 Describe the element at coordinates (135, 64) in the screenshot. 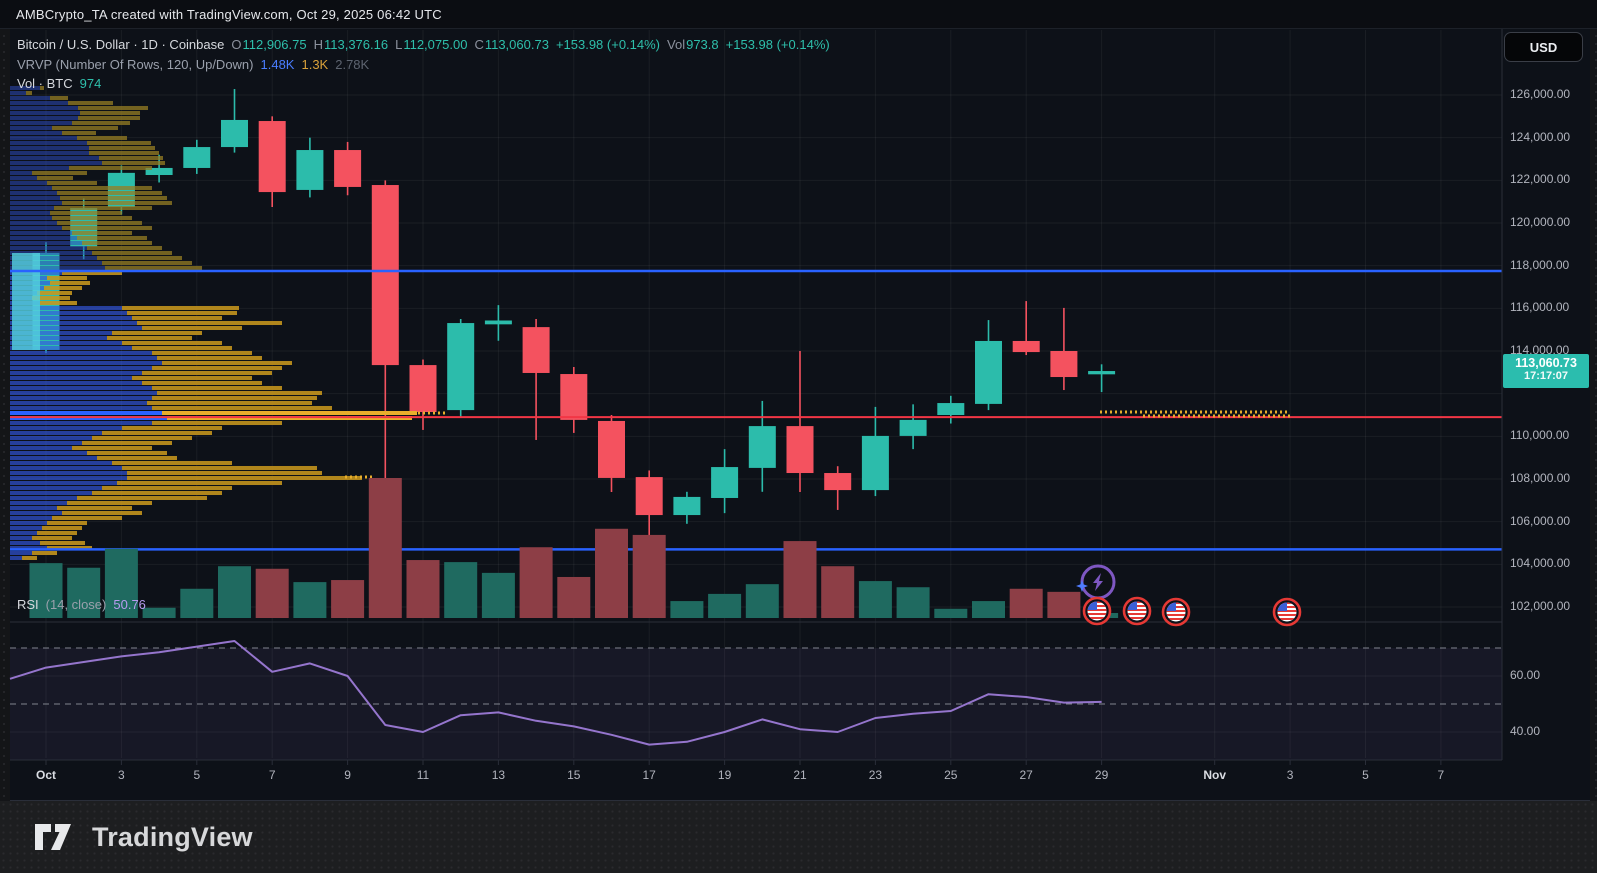

I see `legend-segment: VRVP (Number Of Rows, 120, Up/Down)` at that location.